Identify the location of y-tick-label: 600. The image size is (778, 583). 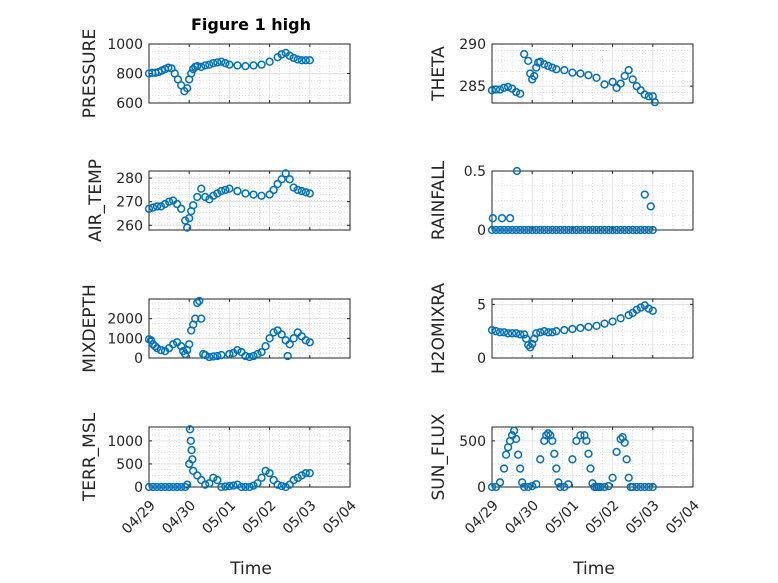
(129, 104).